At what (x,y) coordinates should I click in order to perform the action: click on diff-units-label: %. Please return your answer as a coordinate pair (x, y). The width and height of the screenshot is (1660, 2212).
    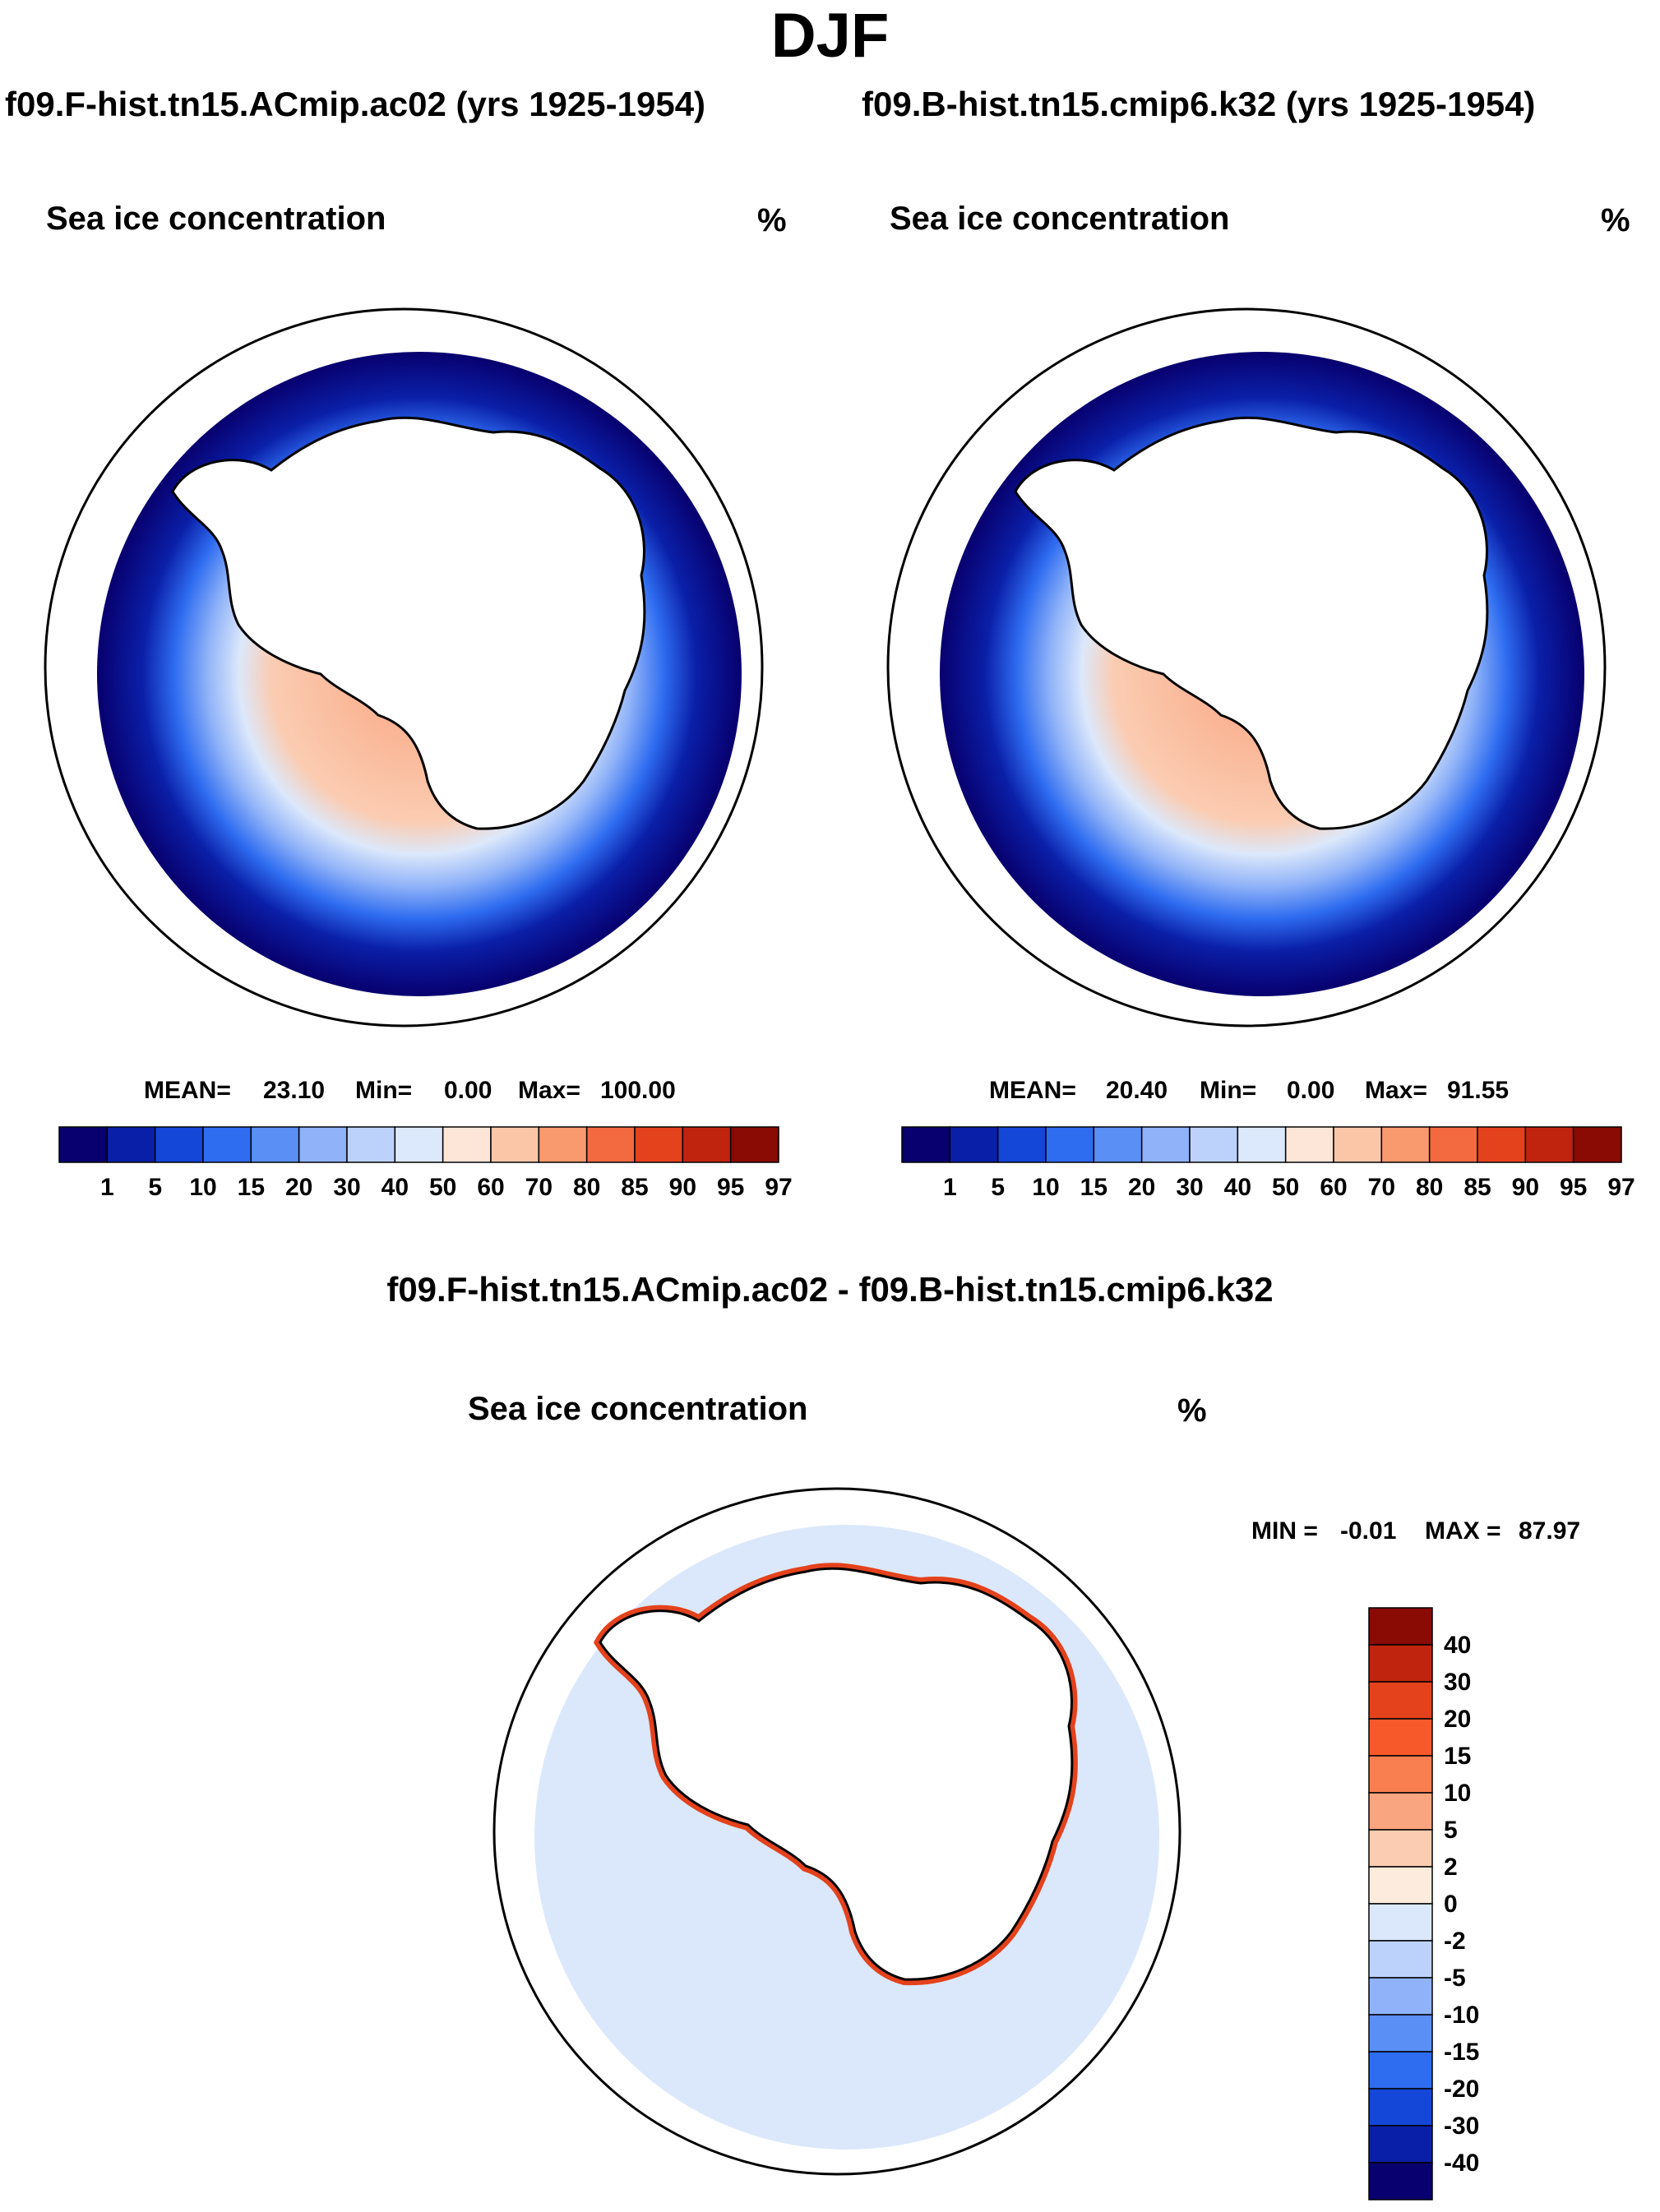
    Looking at the image, I should click on (1192, 1410).